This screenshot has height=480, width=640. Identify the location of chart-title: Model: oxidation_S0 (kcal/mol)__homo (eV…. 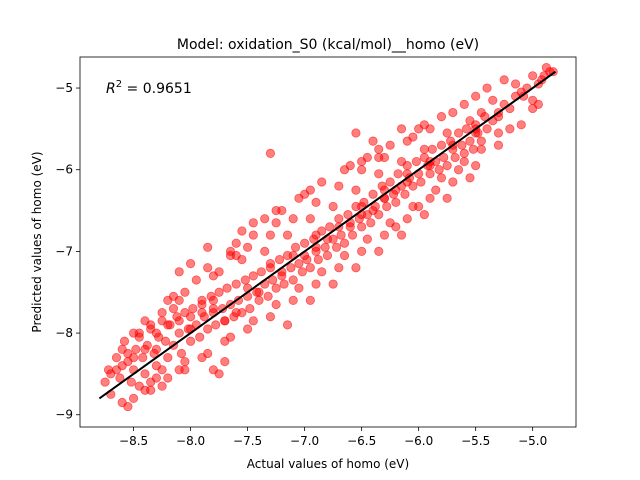
(328, 45).